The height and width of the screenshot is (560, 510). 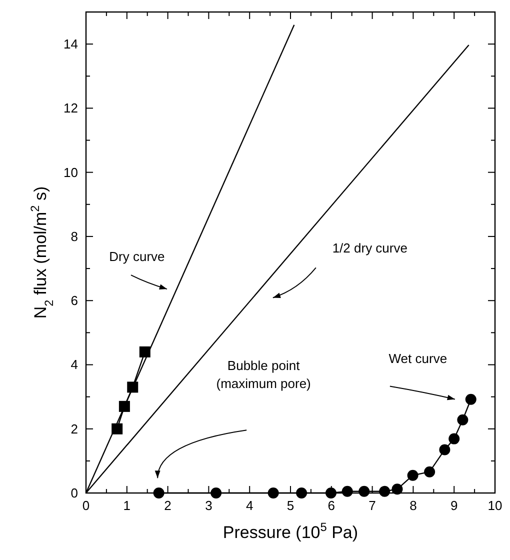 What do you see at coordinates (71, 108) in the screenshot?
I see `y-tick-label: 12` at bounding box center [71, 108].